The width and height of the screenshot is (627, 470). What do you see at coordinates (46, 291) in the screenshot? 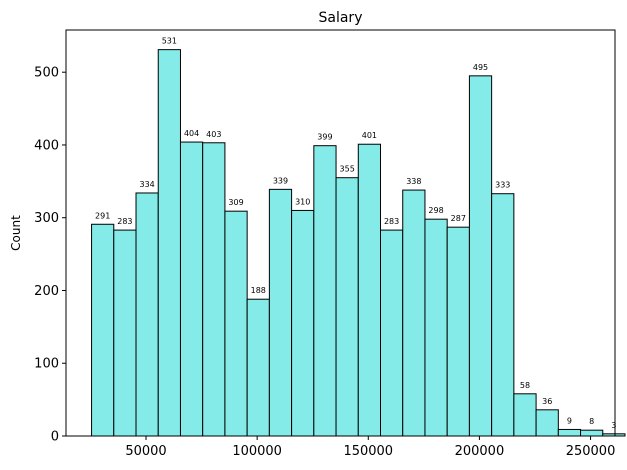
I see `y-tick-label: 200` at bounding box center [46, 291].